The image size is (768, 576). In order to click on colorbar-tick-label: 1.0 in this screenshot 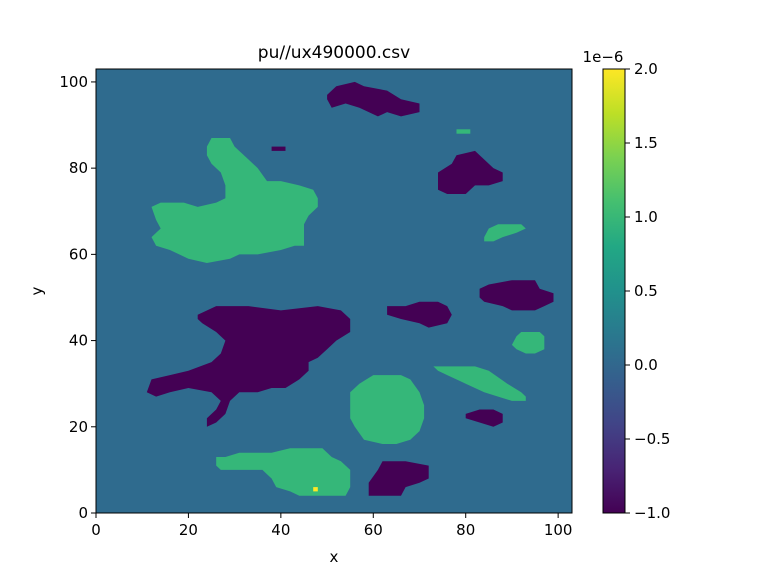, I will do `click(646, 217)`.